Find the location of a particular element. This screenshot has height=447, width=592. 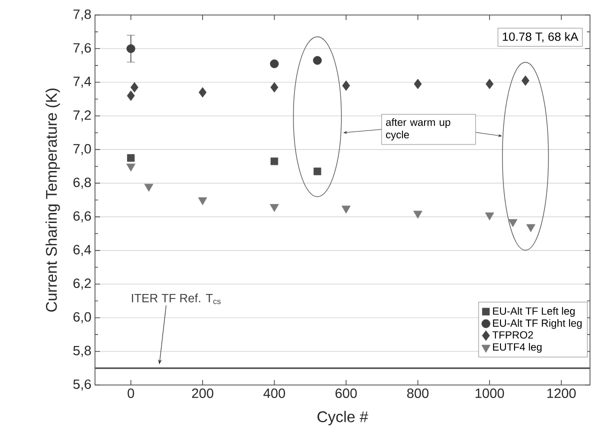

y-tick-label: 6,4 is located at coordinates (82, 250).